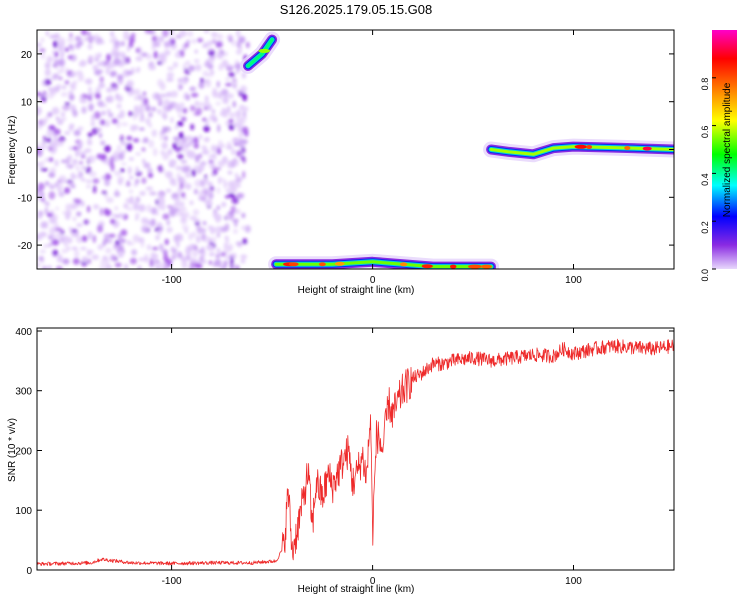 The height and width of the screenshot is (600, 750). I want to click on x-tick-label: 0, so click(373, 581).